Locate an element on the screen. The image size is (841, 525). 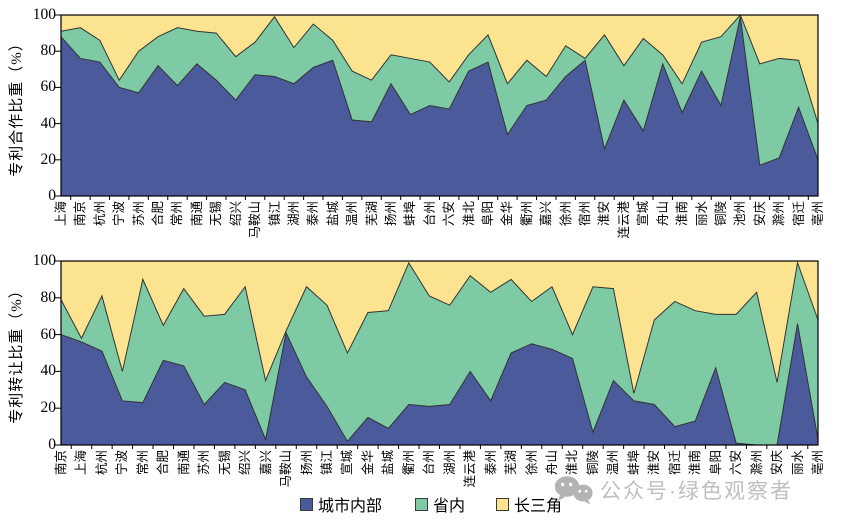
city-label: 温州 is located at coordinates (613, 463).